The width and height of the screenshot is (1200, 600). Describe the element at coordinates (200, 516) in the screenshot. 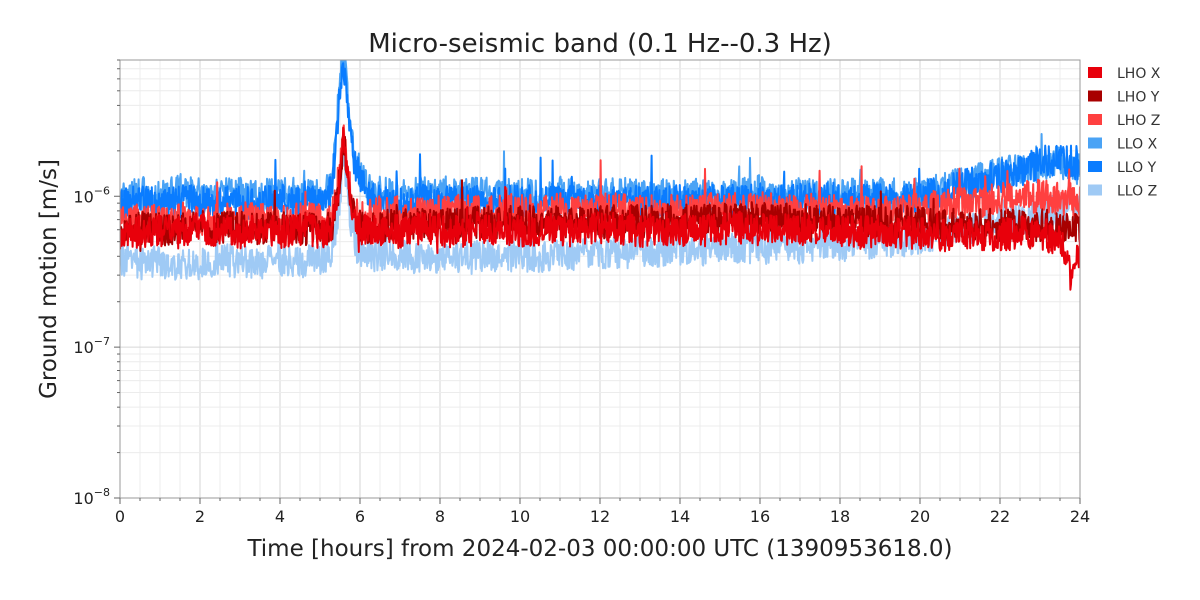

I see `x-tick-label: 2` at that location.